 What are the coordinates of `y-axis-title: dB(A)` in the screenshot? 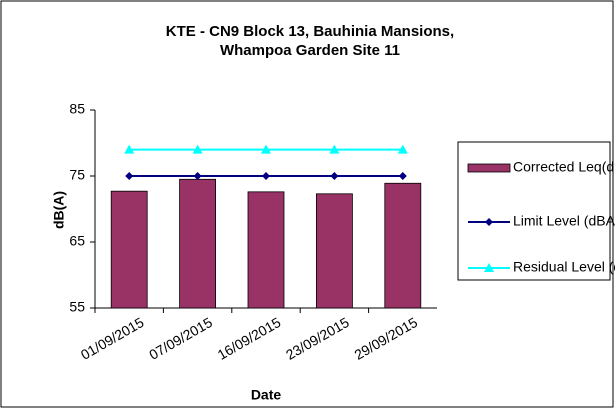 It's located at (59, 210).